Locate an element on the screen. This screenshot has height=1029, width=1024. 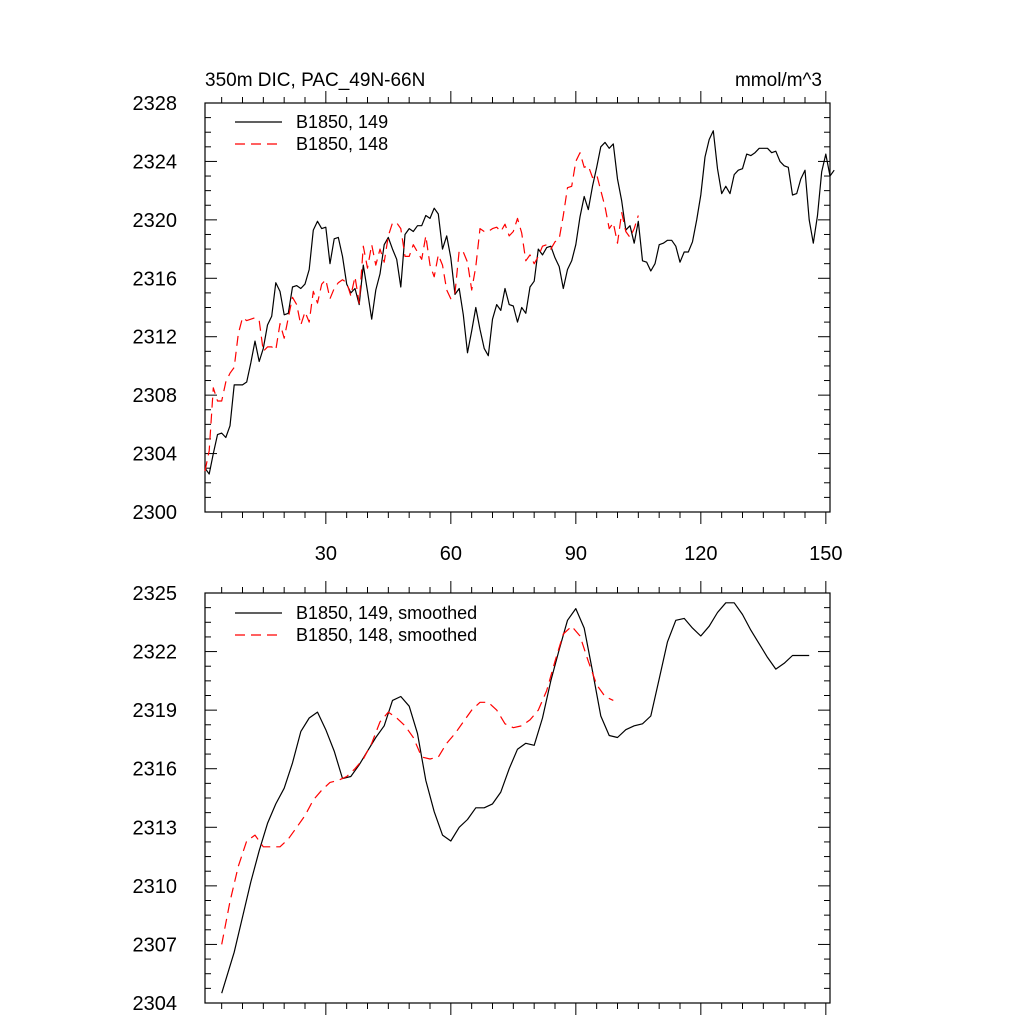
y-tick-label: 2308 is located at coordinates (155, 396).